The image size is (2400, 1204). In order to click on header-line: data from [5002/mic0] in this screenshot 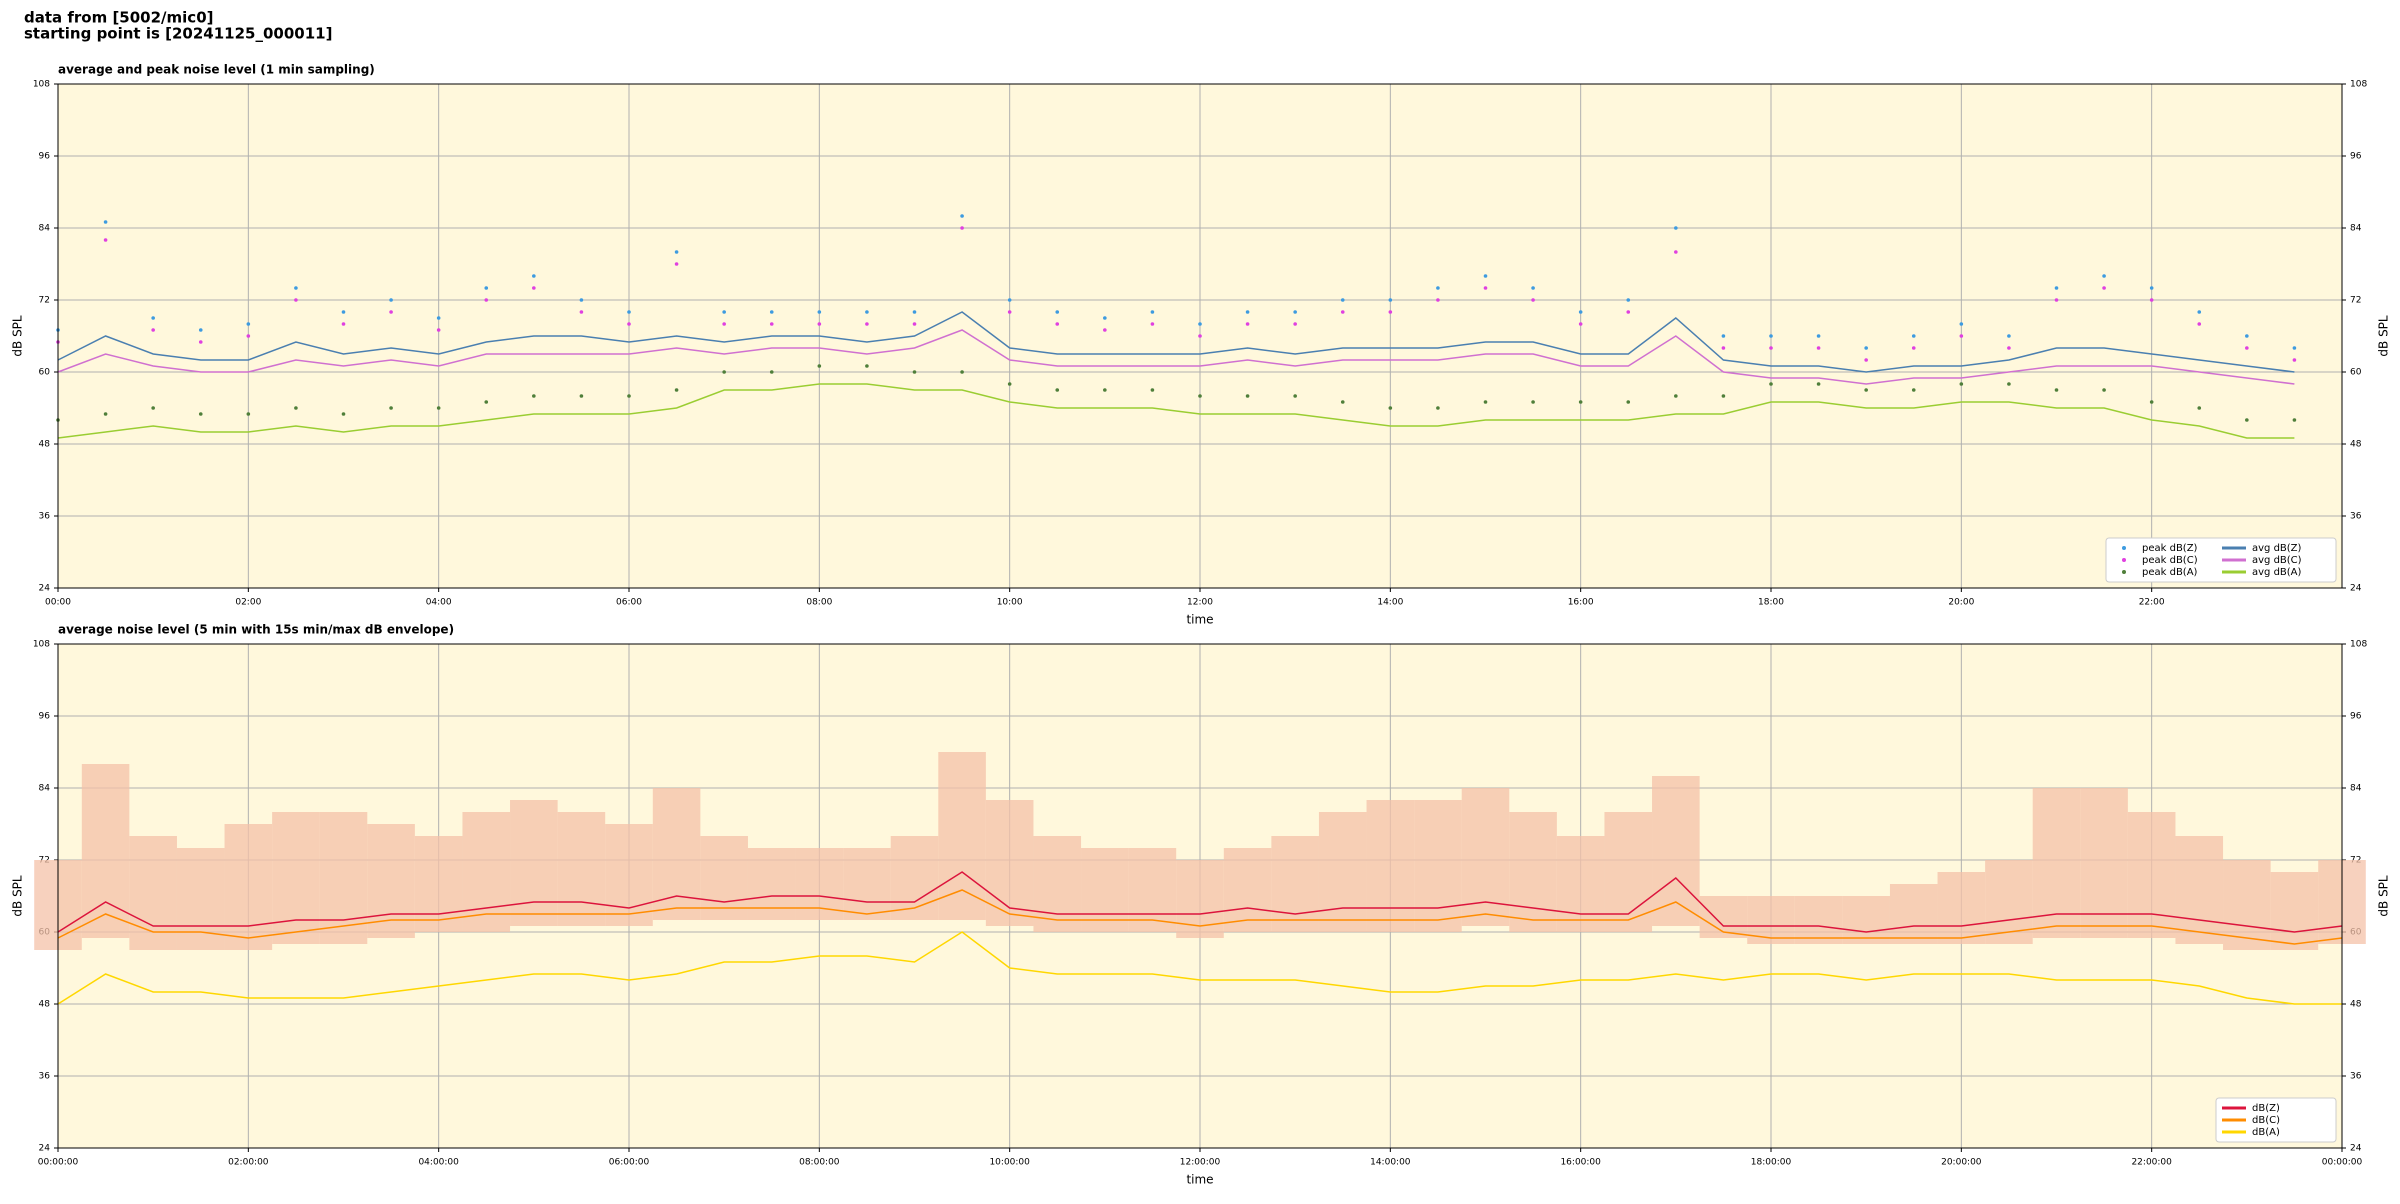, I will do `click(119, 18)`.